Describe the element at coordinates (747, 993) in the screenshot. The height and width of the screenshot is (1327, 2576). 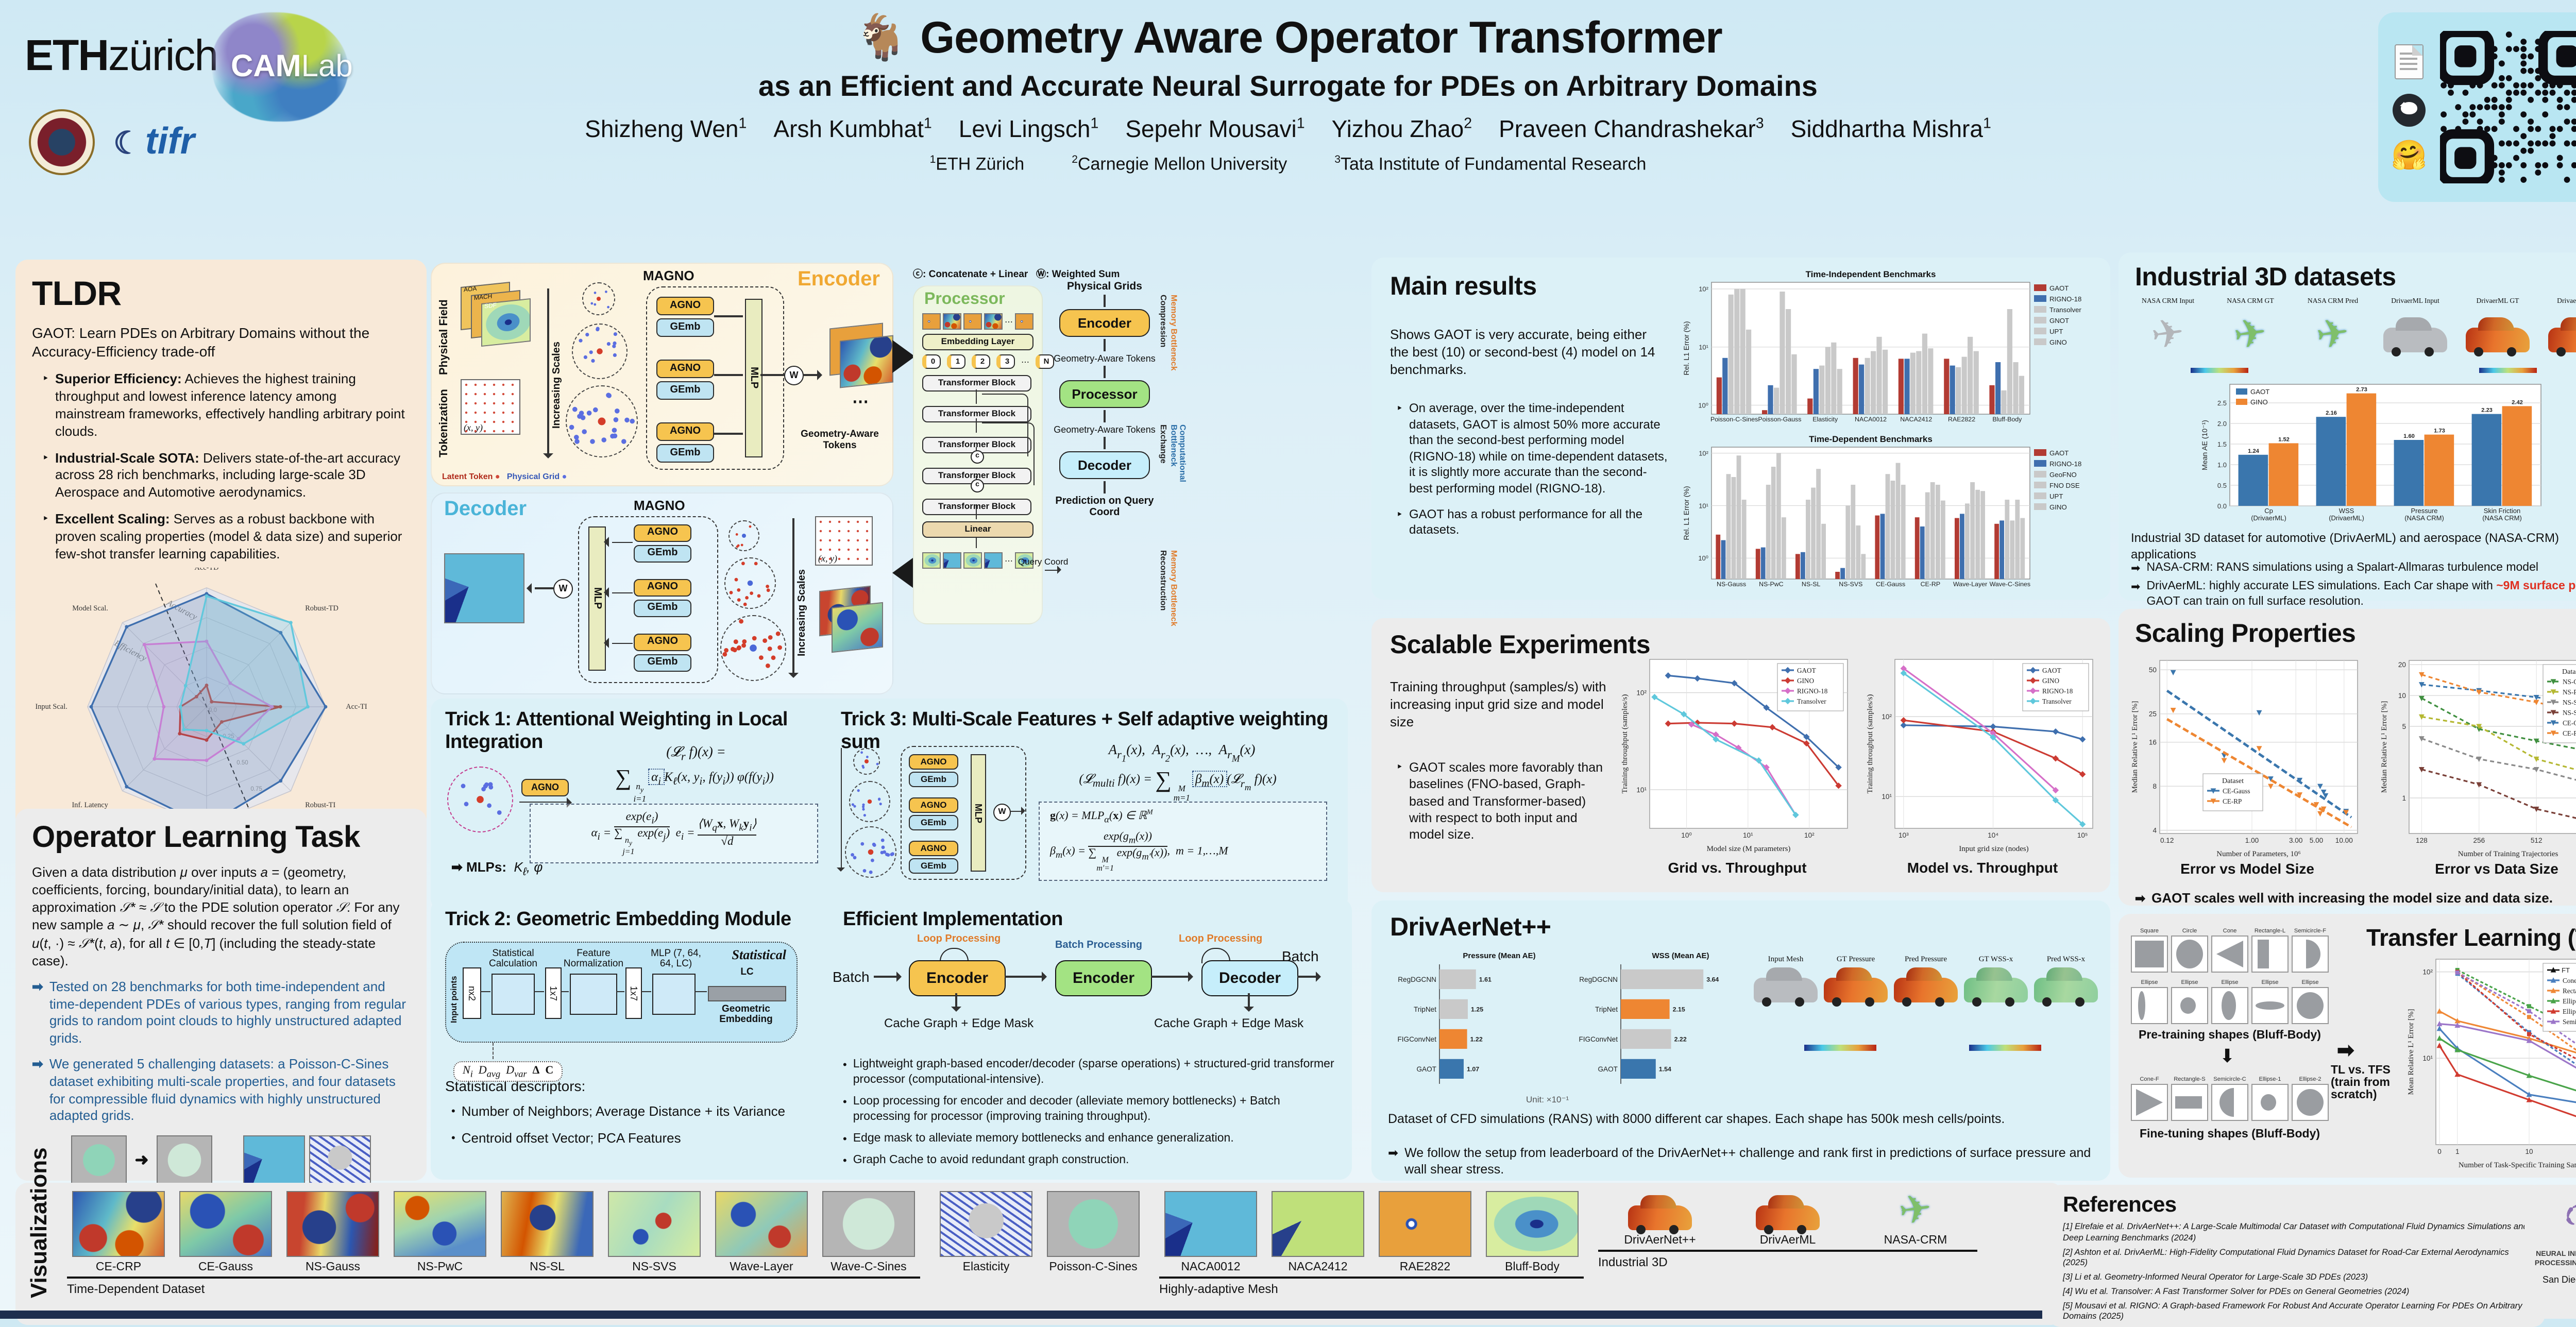
I see `embedding-bar` at that location.